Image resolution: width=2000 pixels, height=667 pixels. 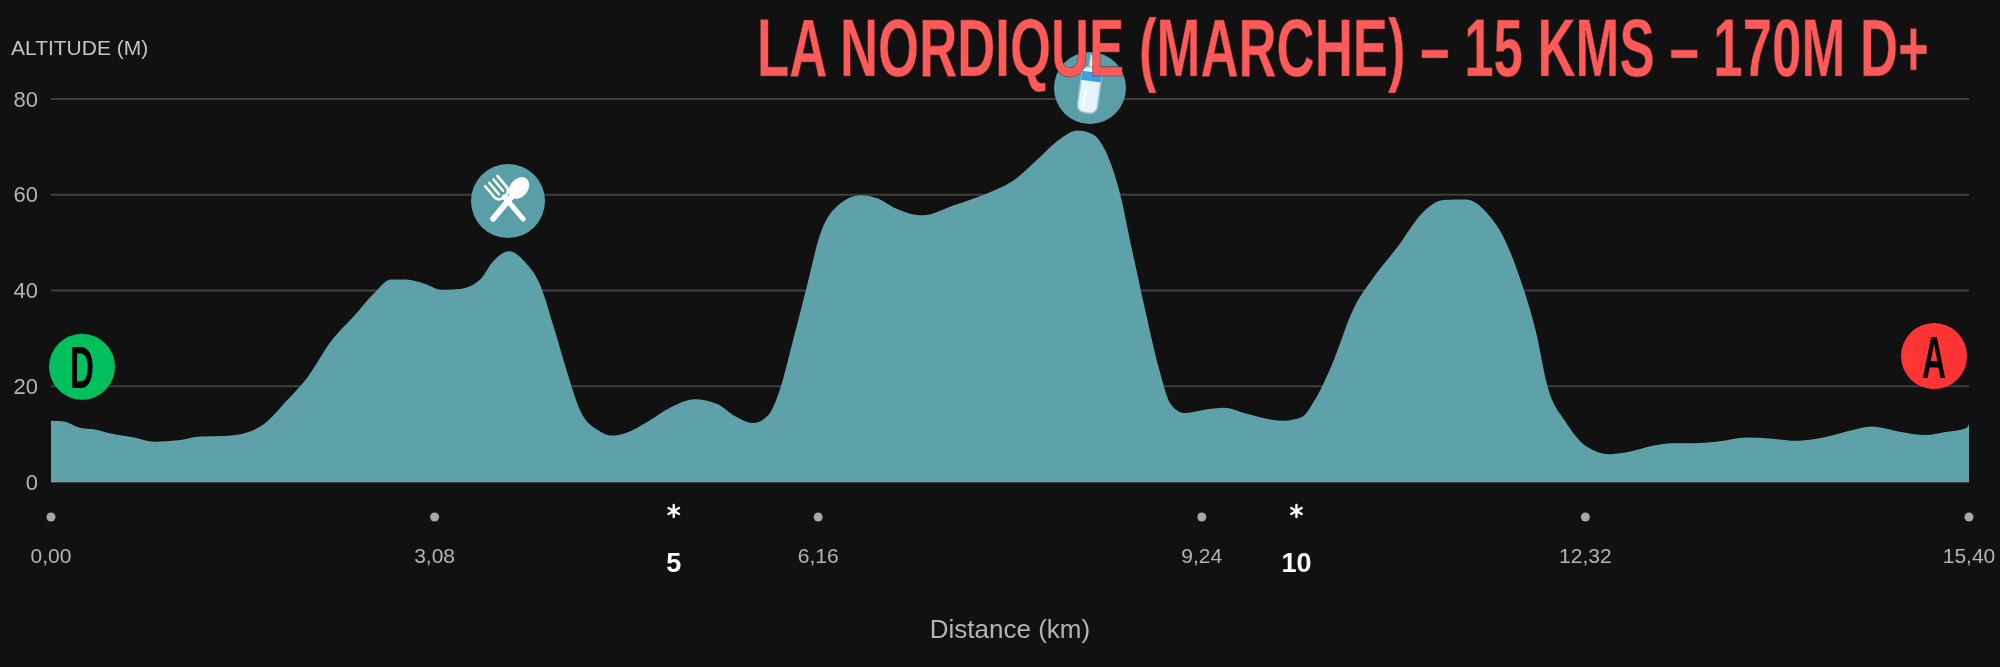 What do you see at coordinates (1969, 556) in the screenshot?
I see `x-tick-label: 15,40` at bounding box center [1969, 556].